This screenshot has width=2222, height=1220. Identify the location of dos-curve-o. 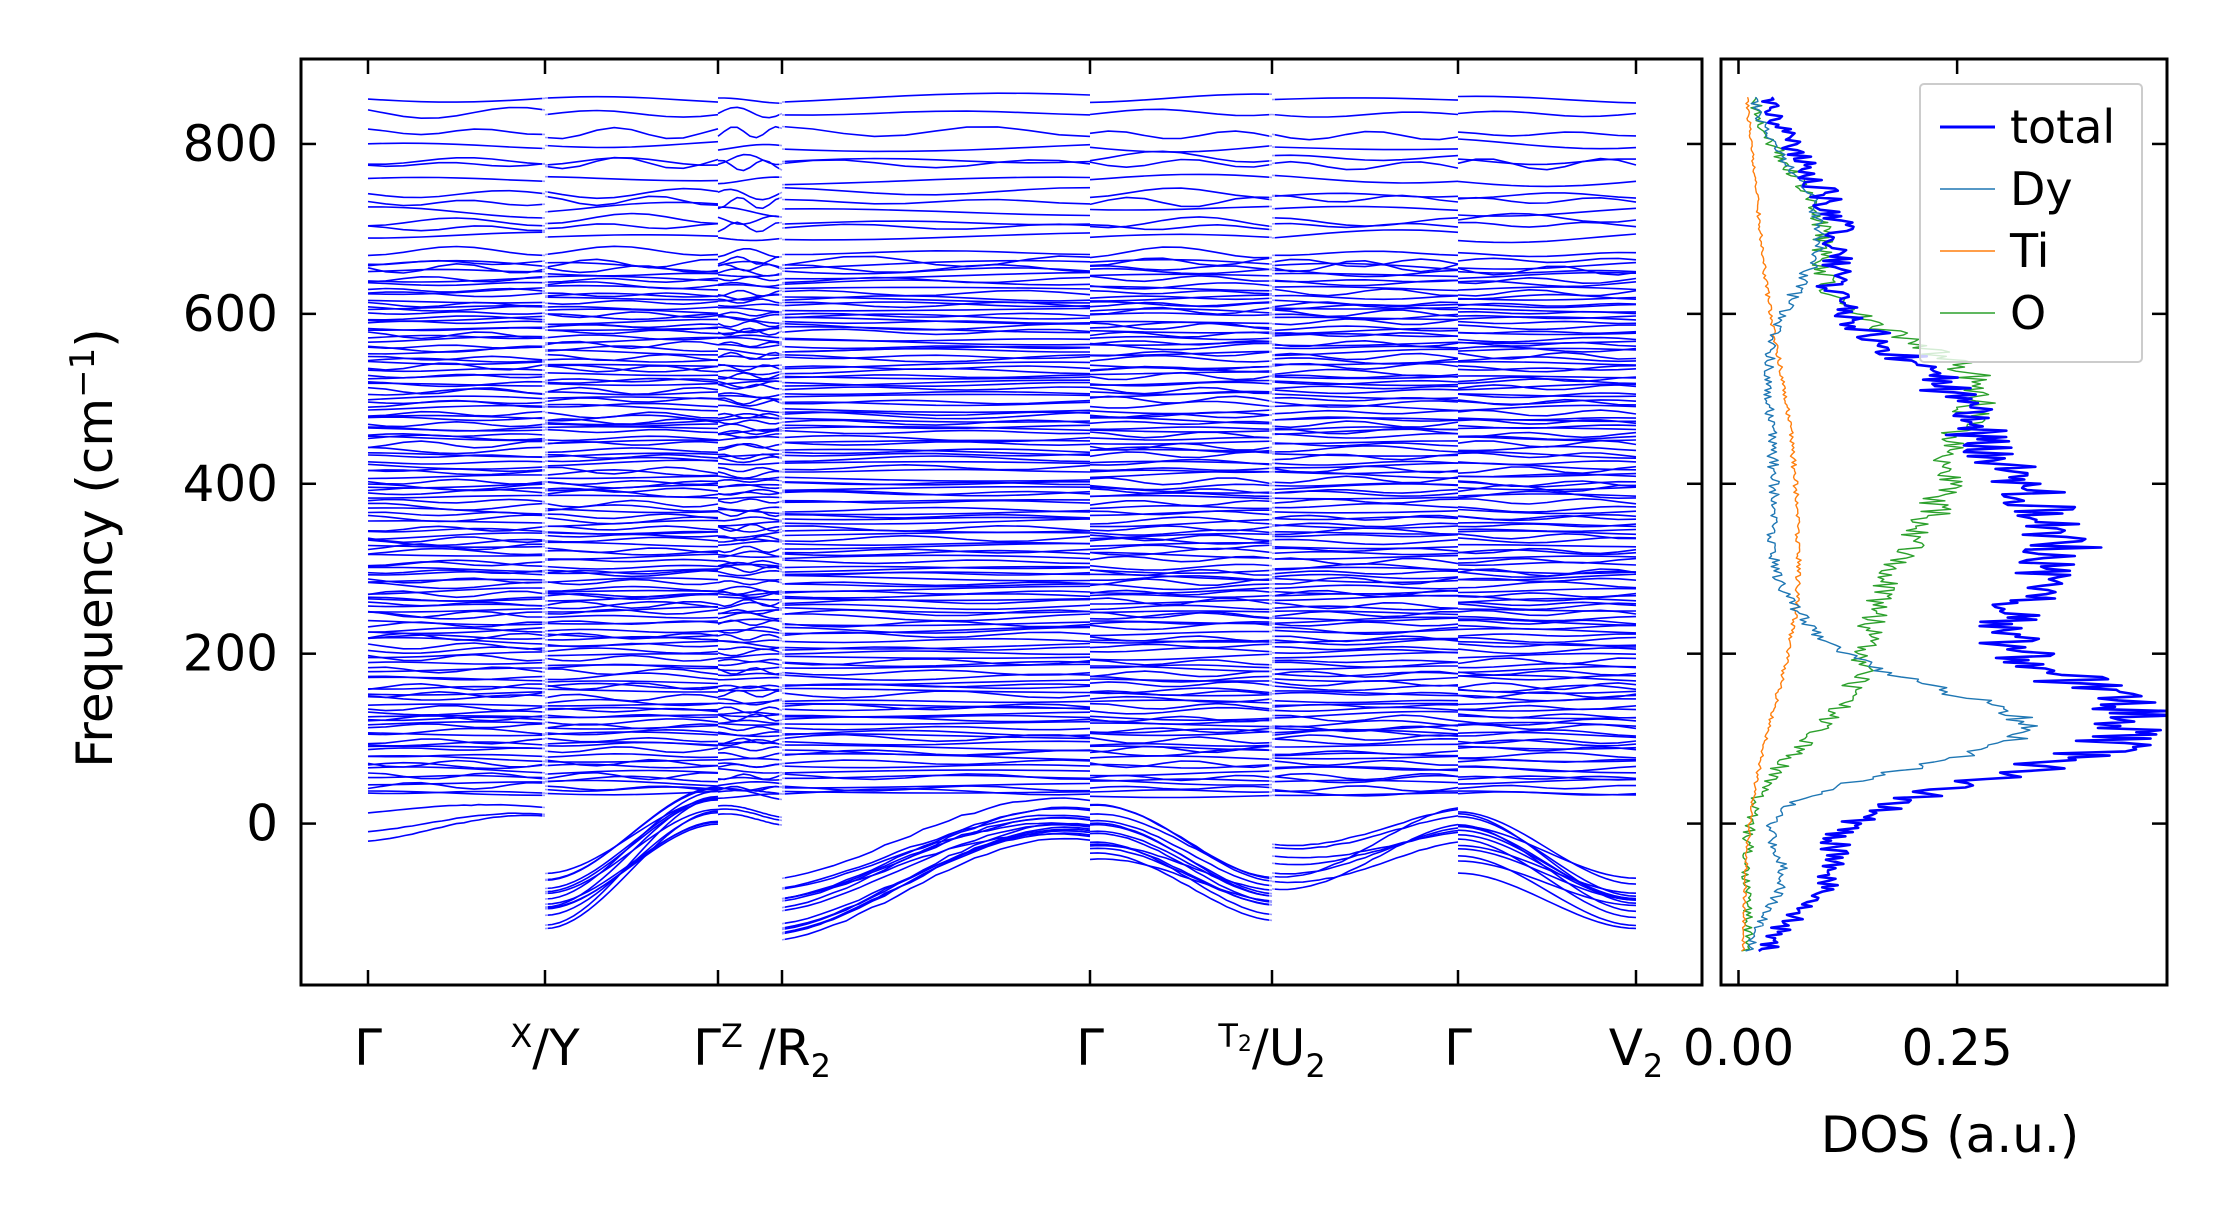
(1868, 524).